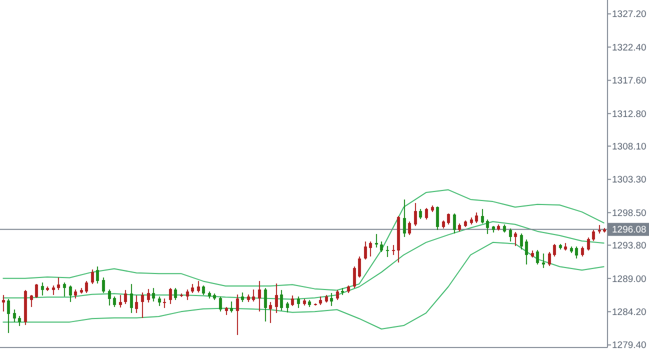 The image size is (649, 349). Describe the element at coordinates (629, 246) in the screenshot. I see `y-tick-label: 1293.80` at that location.